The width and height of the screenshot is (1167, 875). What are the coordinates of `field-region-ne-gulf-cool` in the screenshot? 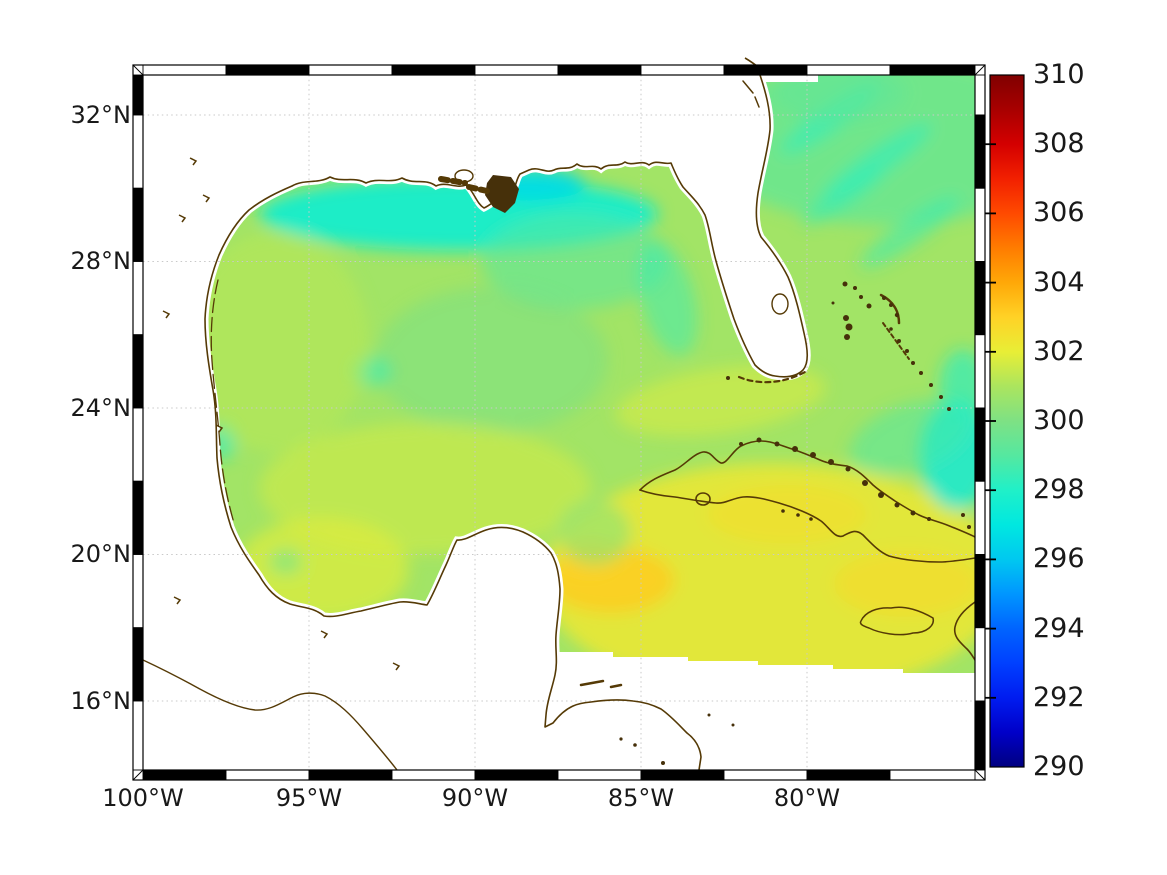 It's located at (574, 261).